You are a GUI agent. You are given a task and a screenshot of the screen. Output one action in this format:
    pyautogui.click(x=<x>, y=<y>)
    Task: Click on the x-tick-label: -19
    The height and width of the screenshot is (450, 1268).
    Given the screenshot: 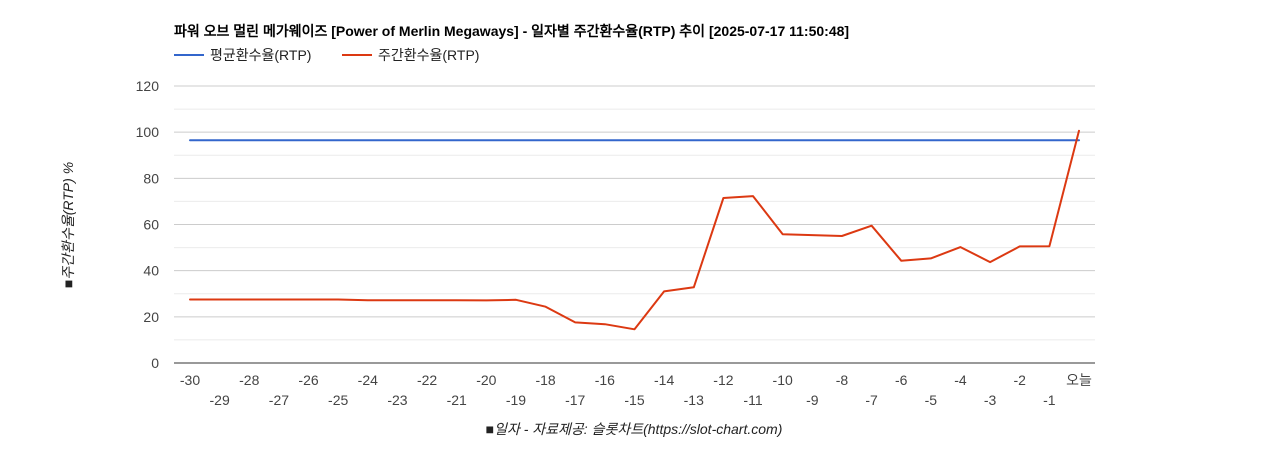 What is the action you would take?
    pyautogui.click(x=516, y=400)
    